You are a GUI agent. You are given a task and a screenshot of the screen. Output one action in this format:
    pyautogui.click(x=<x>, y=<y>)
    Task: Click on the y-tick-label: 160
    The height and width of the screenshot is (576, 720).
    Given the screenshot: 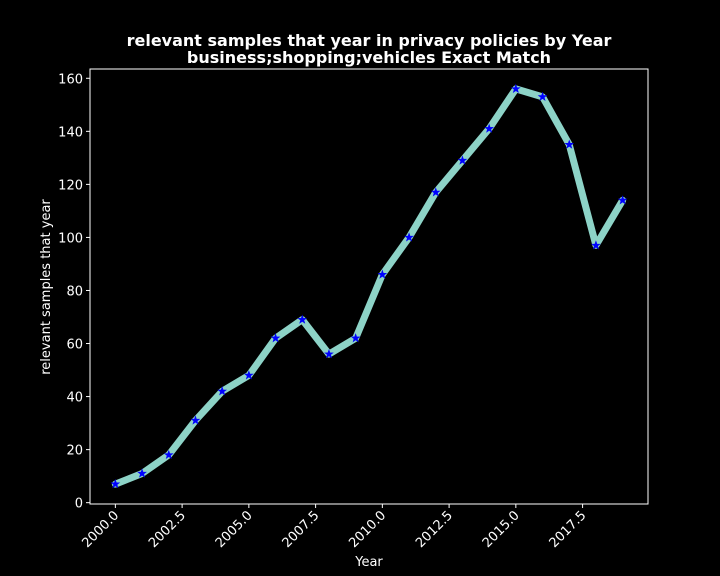 What is the action you would take?
    pyautogui.click(x=70, y=79)
    